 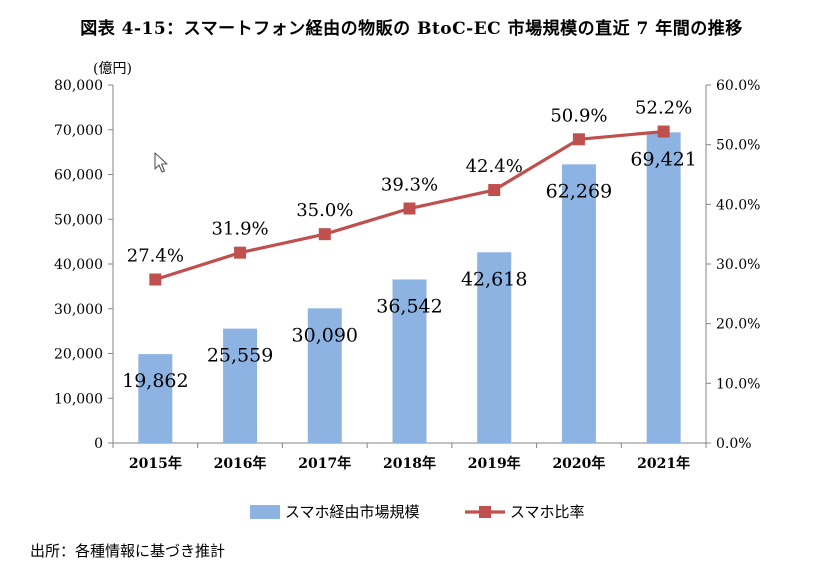 I want to click on y2-tick-label: 50.0%, so click(x=738, y=146).